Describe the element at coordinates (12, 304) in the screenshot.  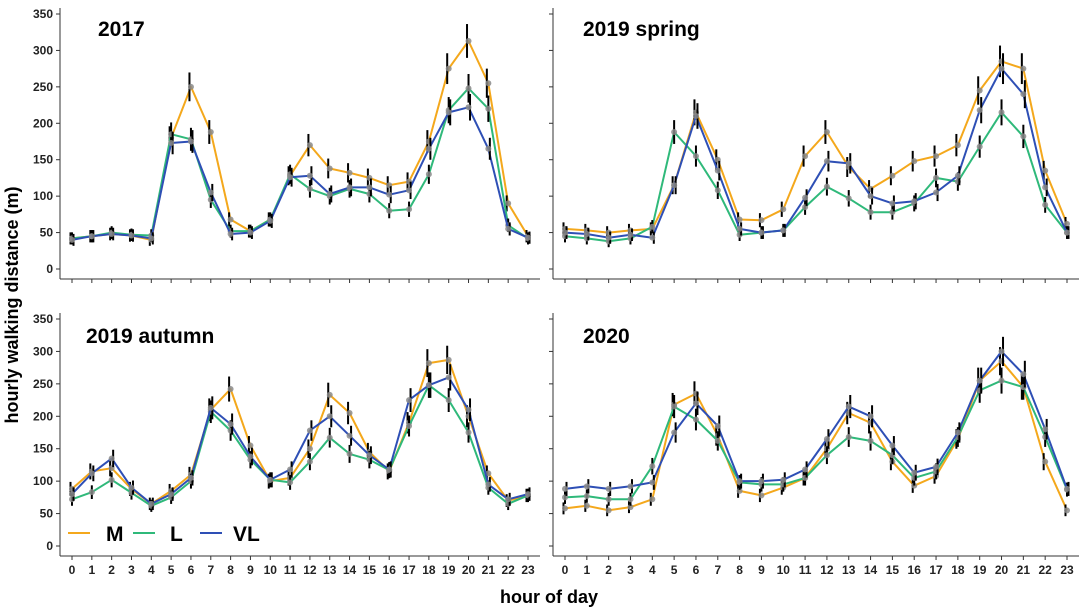
I see `y-axis-title: hourly walking distance (m)` at that location.